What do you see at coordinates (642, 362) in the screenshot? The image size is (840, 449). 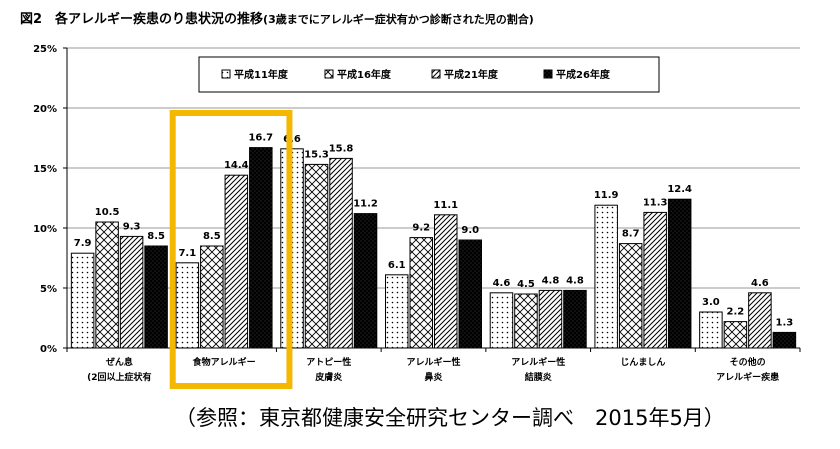 I see `category-label: じんましん` at bounding box center [642, 362].